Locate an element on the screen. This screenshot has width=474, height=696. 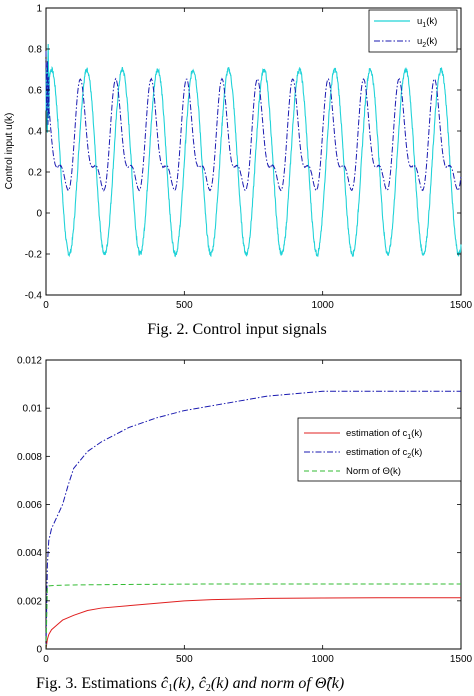
legend-label-c1: estimation of c1(k) is located at coordinates (384, 434).